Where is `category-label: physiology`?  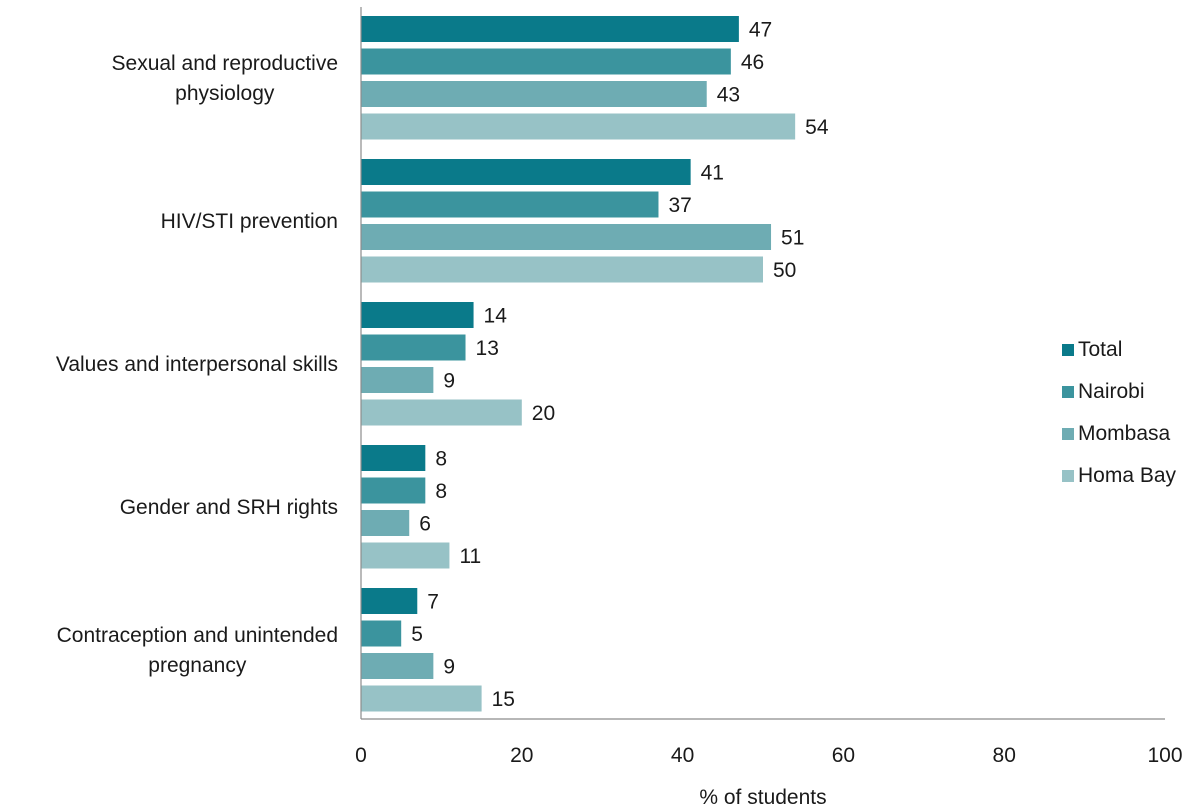
category-label: physiology is located at coordinates (225, 93).